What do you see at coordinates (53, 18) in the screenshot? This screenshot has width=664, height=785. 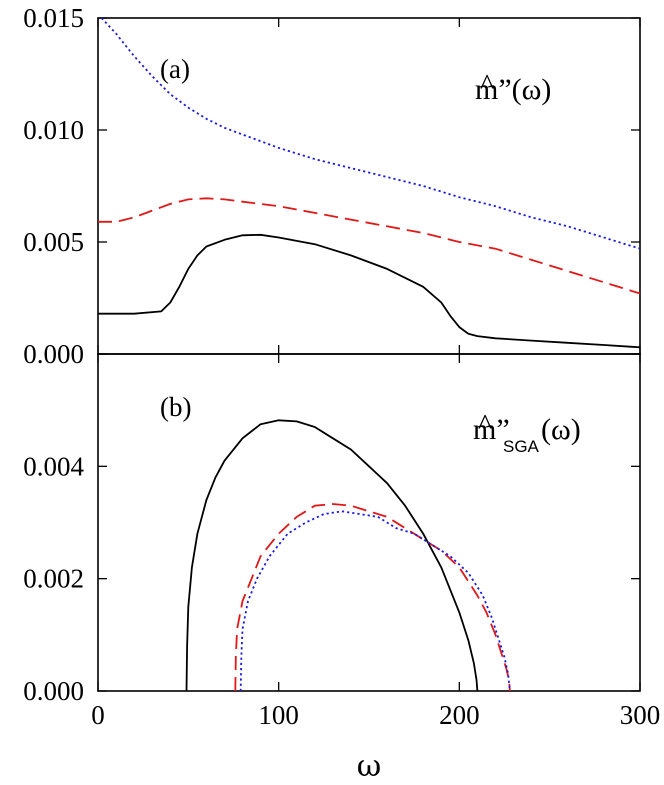 I see `y-tick-label: 0.015` at bounding box center [53, 18].